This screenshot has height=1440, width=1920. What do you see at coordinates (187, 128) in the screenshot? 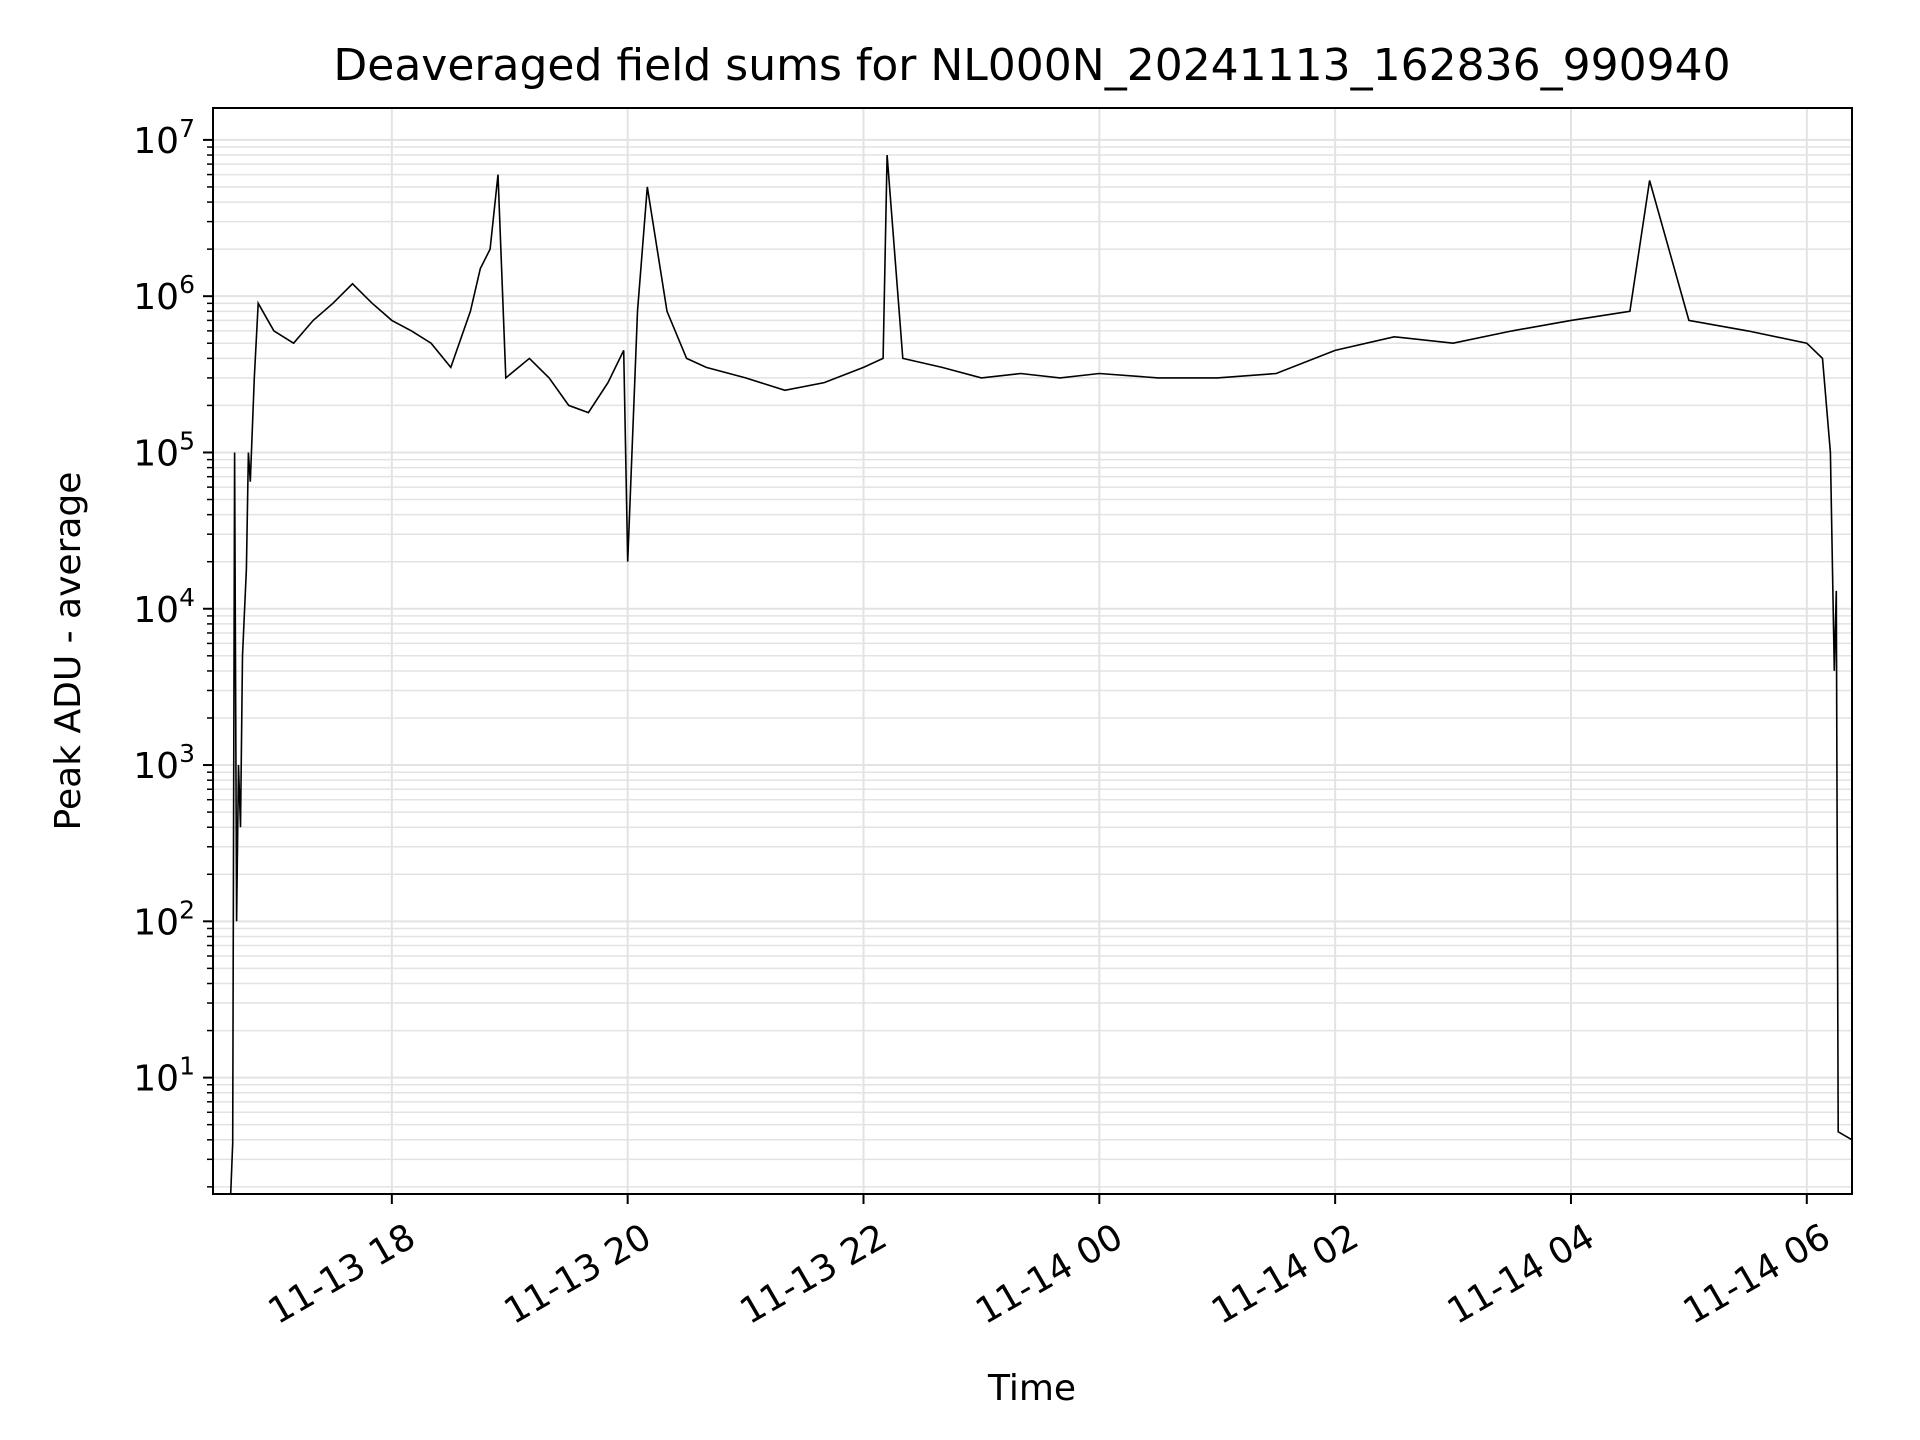
I see `y-tick-label-exponent: 7` at bounding box center [187, 128].